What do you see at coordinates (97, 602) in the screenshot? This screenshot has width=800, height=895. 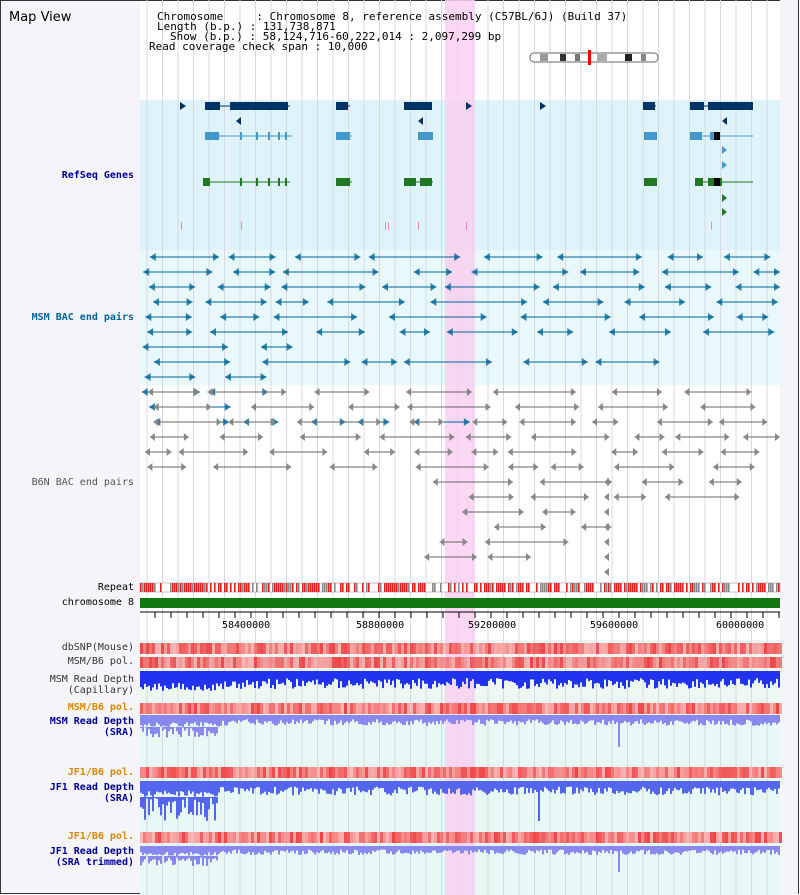 I see `track-label-chromosome: chromosome 8` at bounding box center [97, 602].